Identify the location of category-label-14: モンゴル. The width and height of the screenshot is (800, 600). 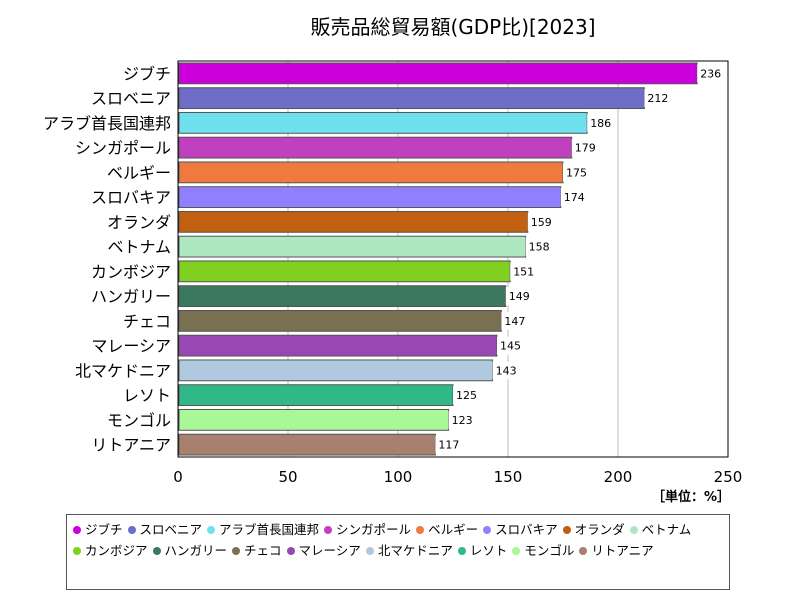
(139, 420).